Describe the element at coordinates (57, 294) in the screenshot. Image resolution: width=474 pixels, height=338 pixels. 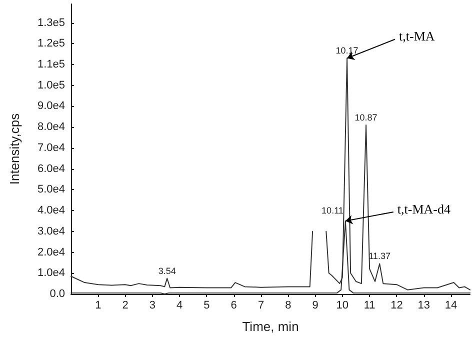
I see `y-tick-label: 0.0` at that location.